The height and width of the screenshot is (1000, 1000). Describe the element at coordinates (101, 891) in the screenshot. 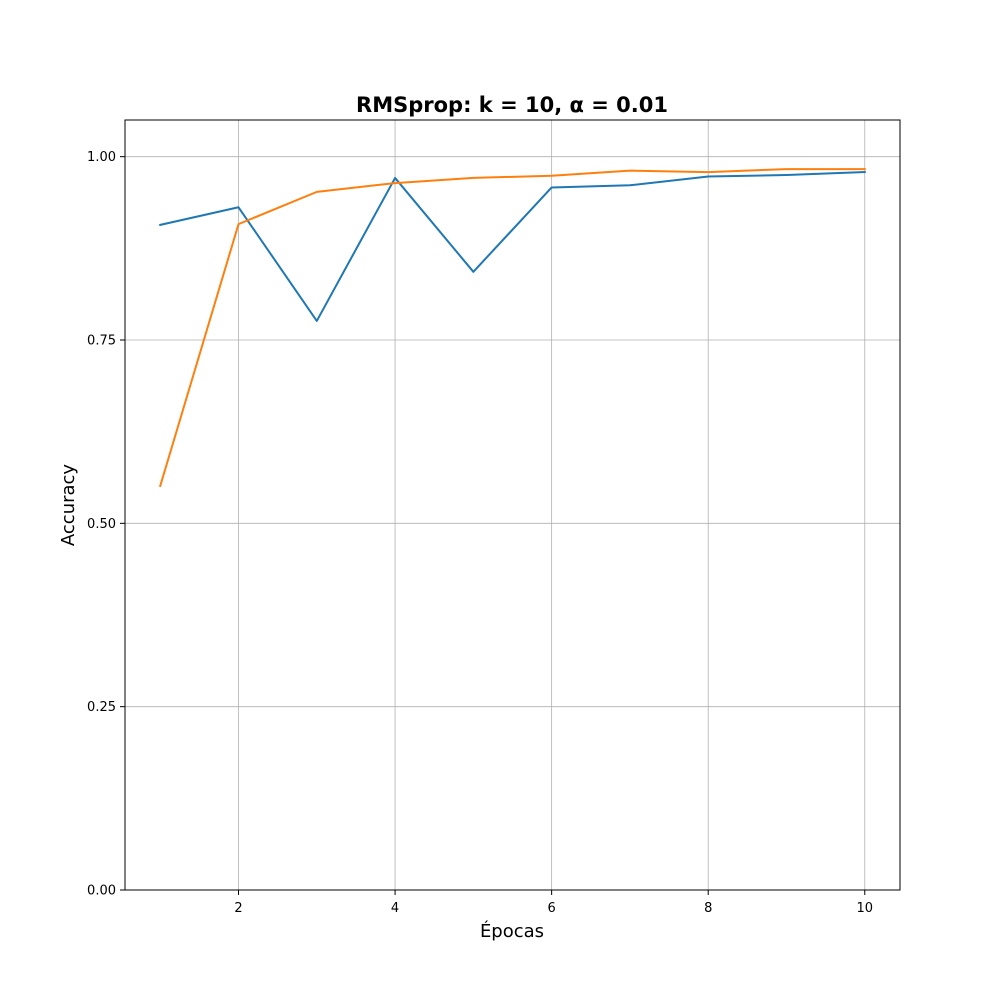

I see `y-tick-label: 0.00` at that location.